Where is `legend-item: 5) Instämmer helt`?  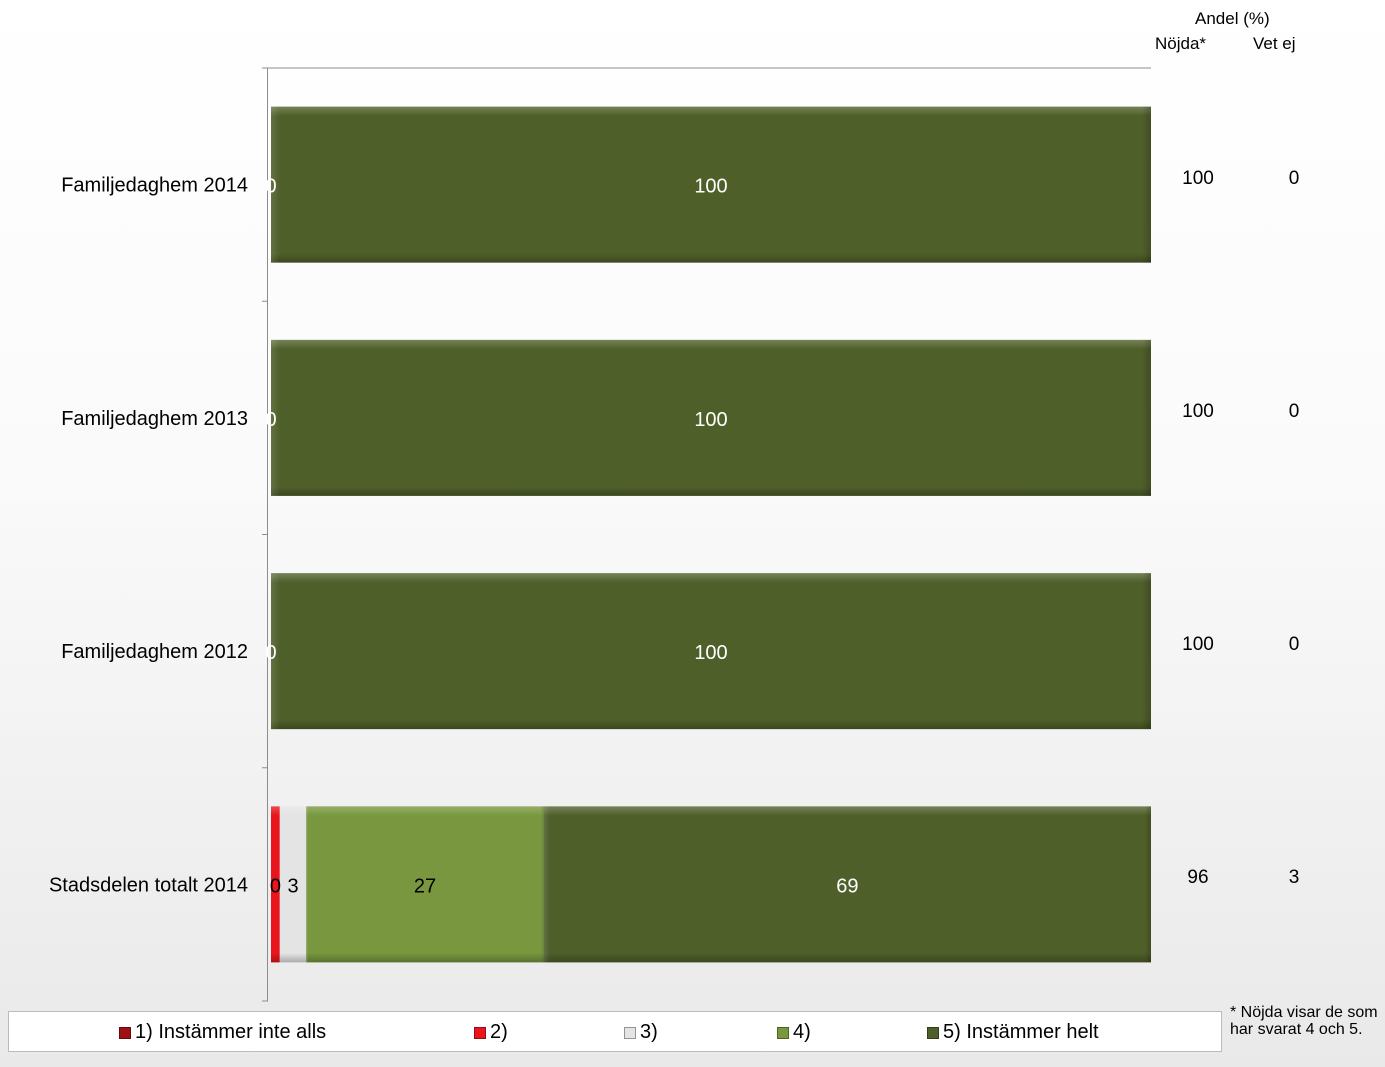 legend-item: 5) Instämmer helt is located at coordinates (1013, 1032).